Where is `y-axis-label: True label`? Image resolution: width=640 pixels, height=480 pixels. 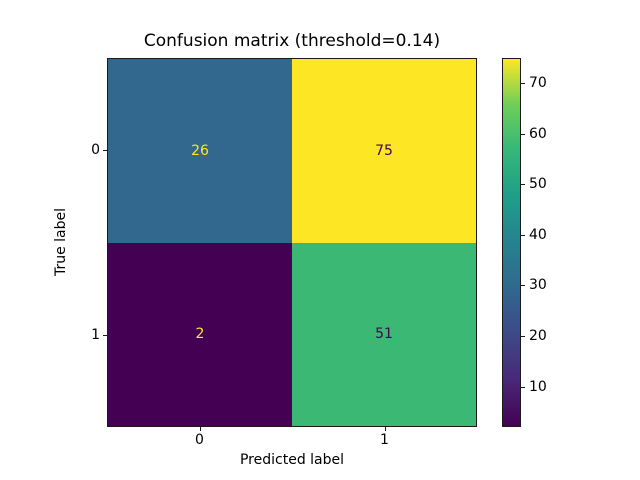
y-axis-label: True label is located at coordinates (61, 242).